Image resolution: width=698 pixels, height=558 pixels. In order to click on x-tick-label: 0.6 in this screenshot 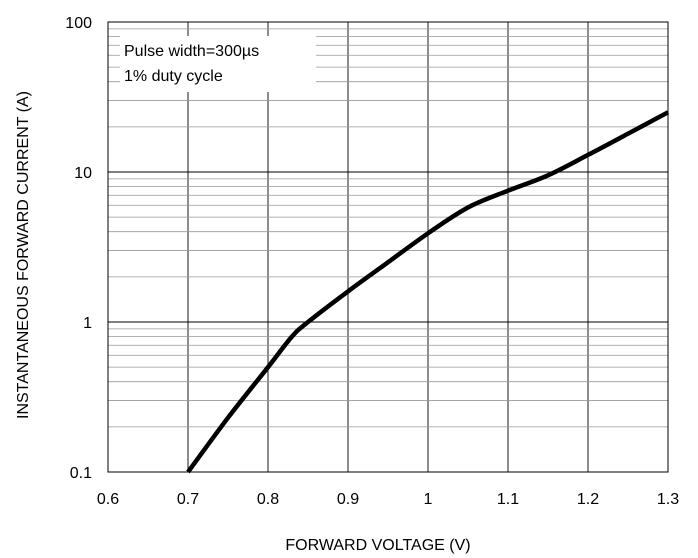, I will do `click(108, 499)`.